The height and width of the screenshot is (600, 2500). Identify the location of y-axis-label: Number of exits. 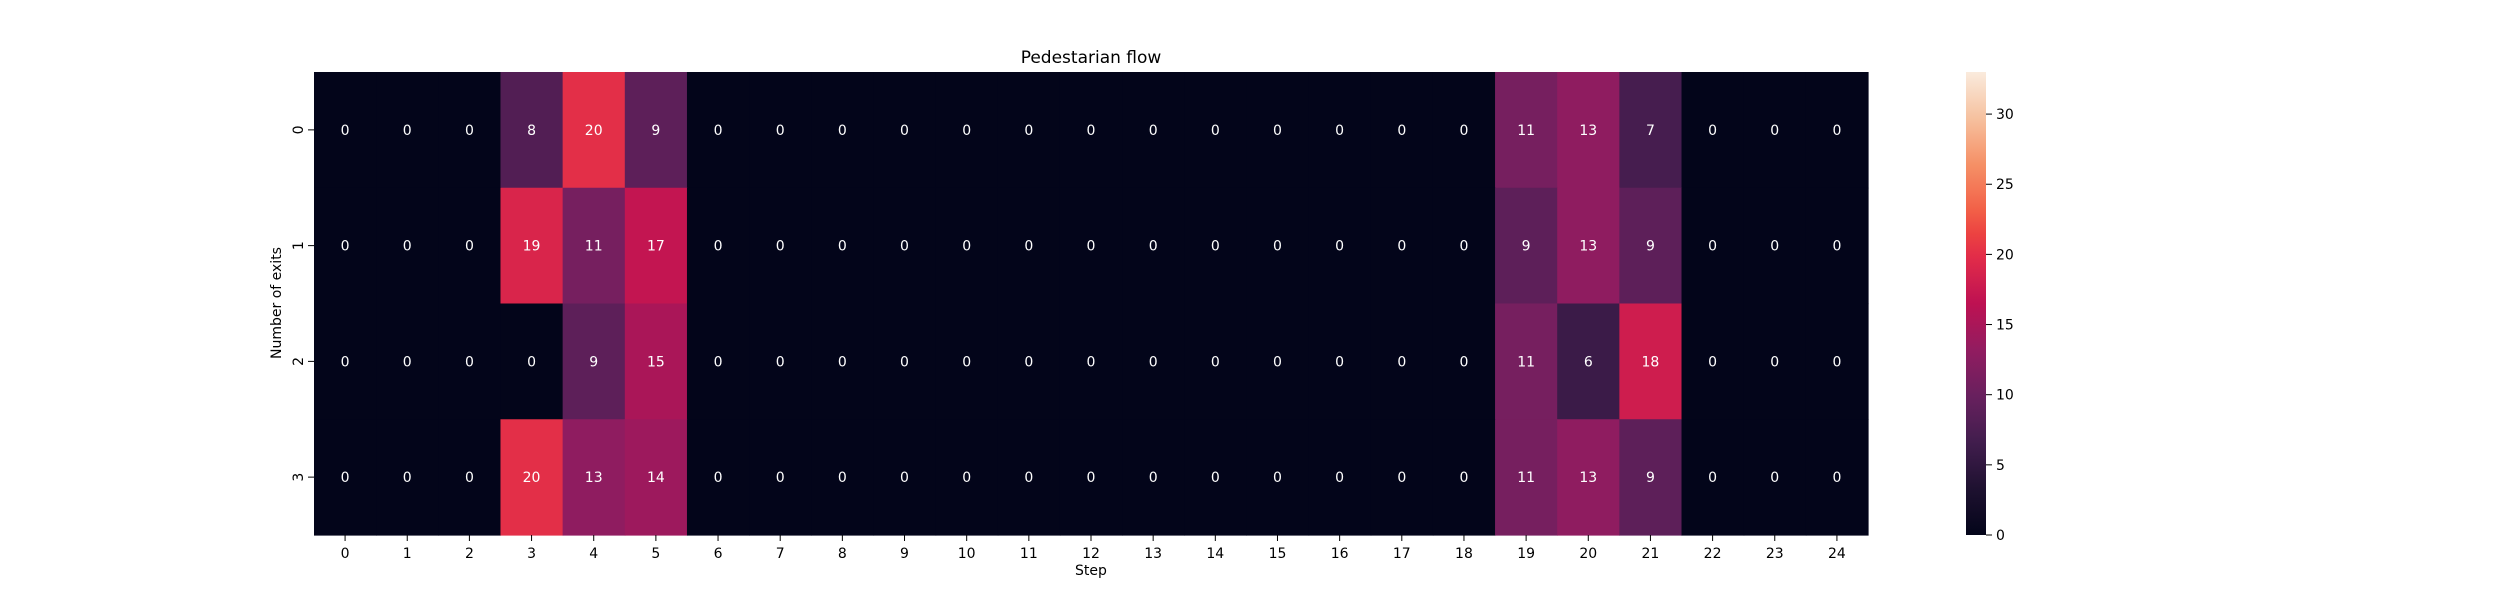
(277, 303).